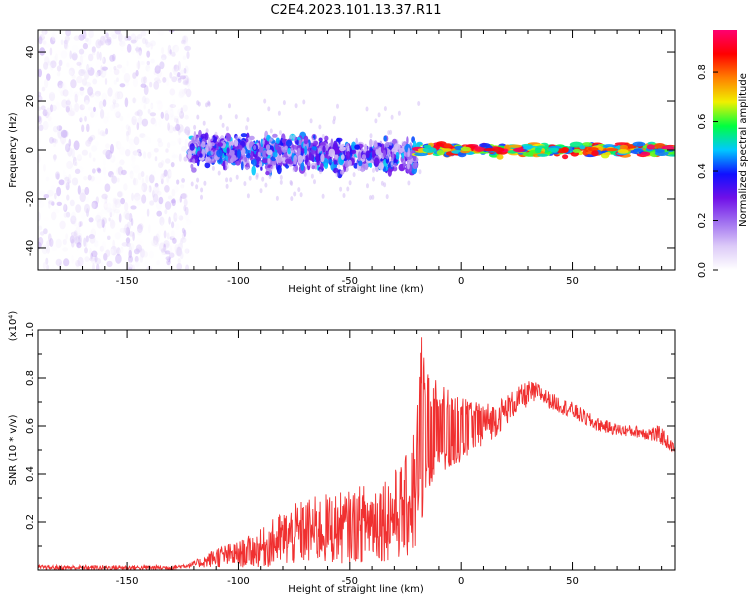 Image resolution: width=750 pixels, height=600 pixels. Describe the element at coordinates (127, 281) in the screenshot. I see `spectrogram-x-tick-label: -150` at that location.